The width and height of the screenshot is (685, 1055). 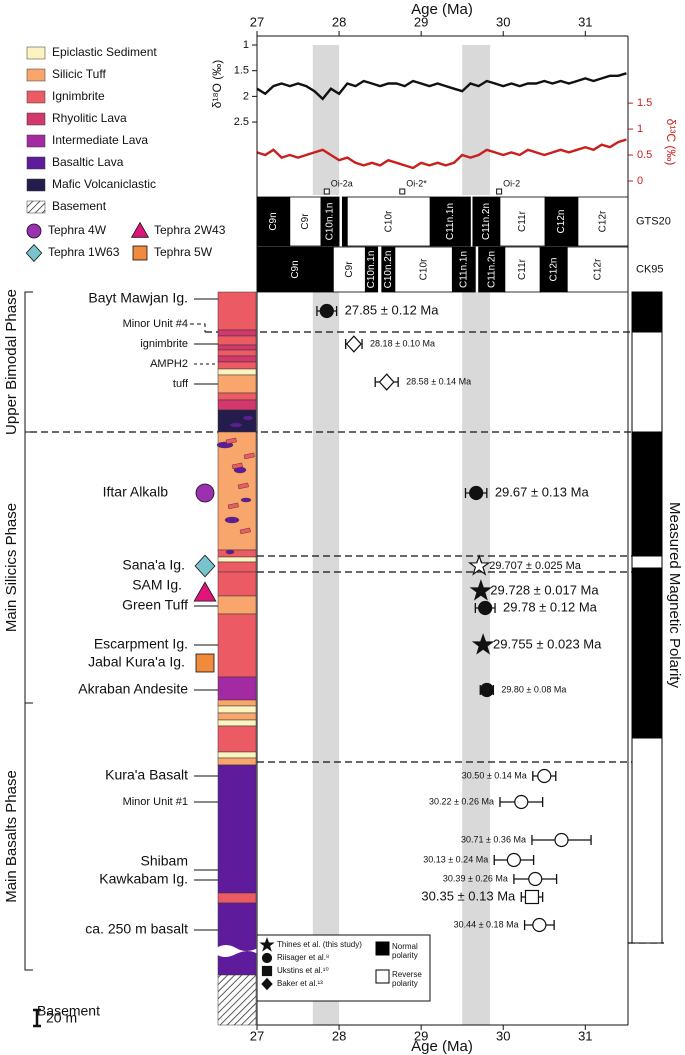 I want to click on legend-label: Tephra 4W, so click(x=77, y=230).